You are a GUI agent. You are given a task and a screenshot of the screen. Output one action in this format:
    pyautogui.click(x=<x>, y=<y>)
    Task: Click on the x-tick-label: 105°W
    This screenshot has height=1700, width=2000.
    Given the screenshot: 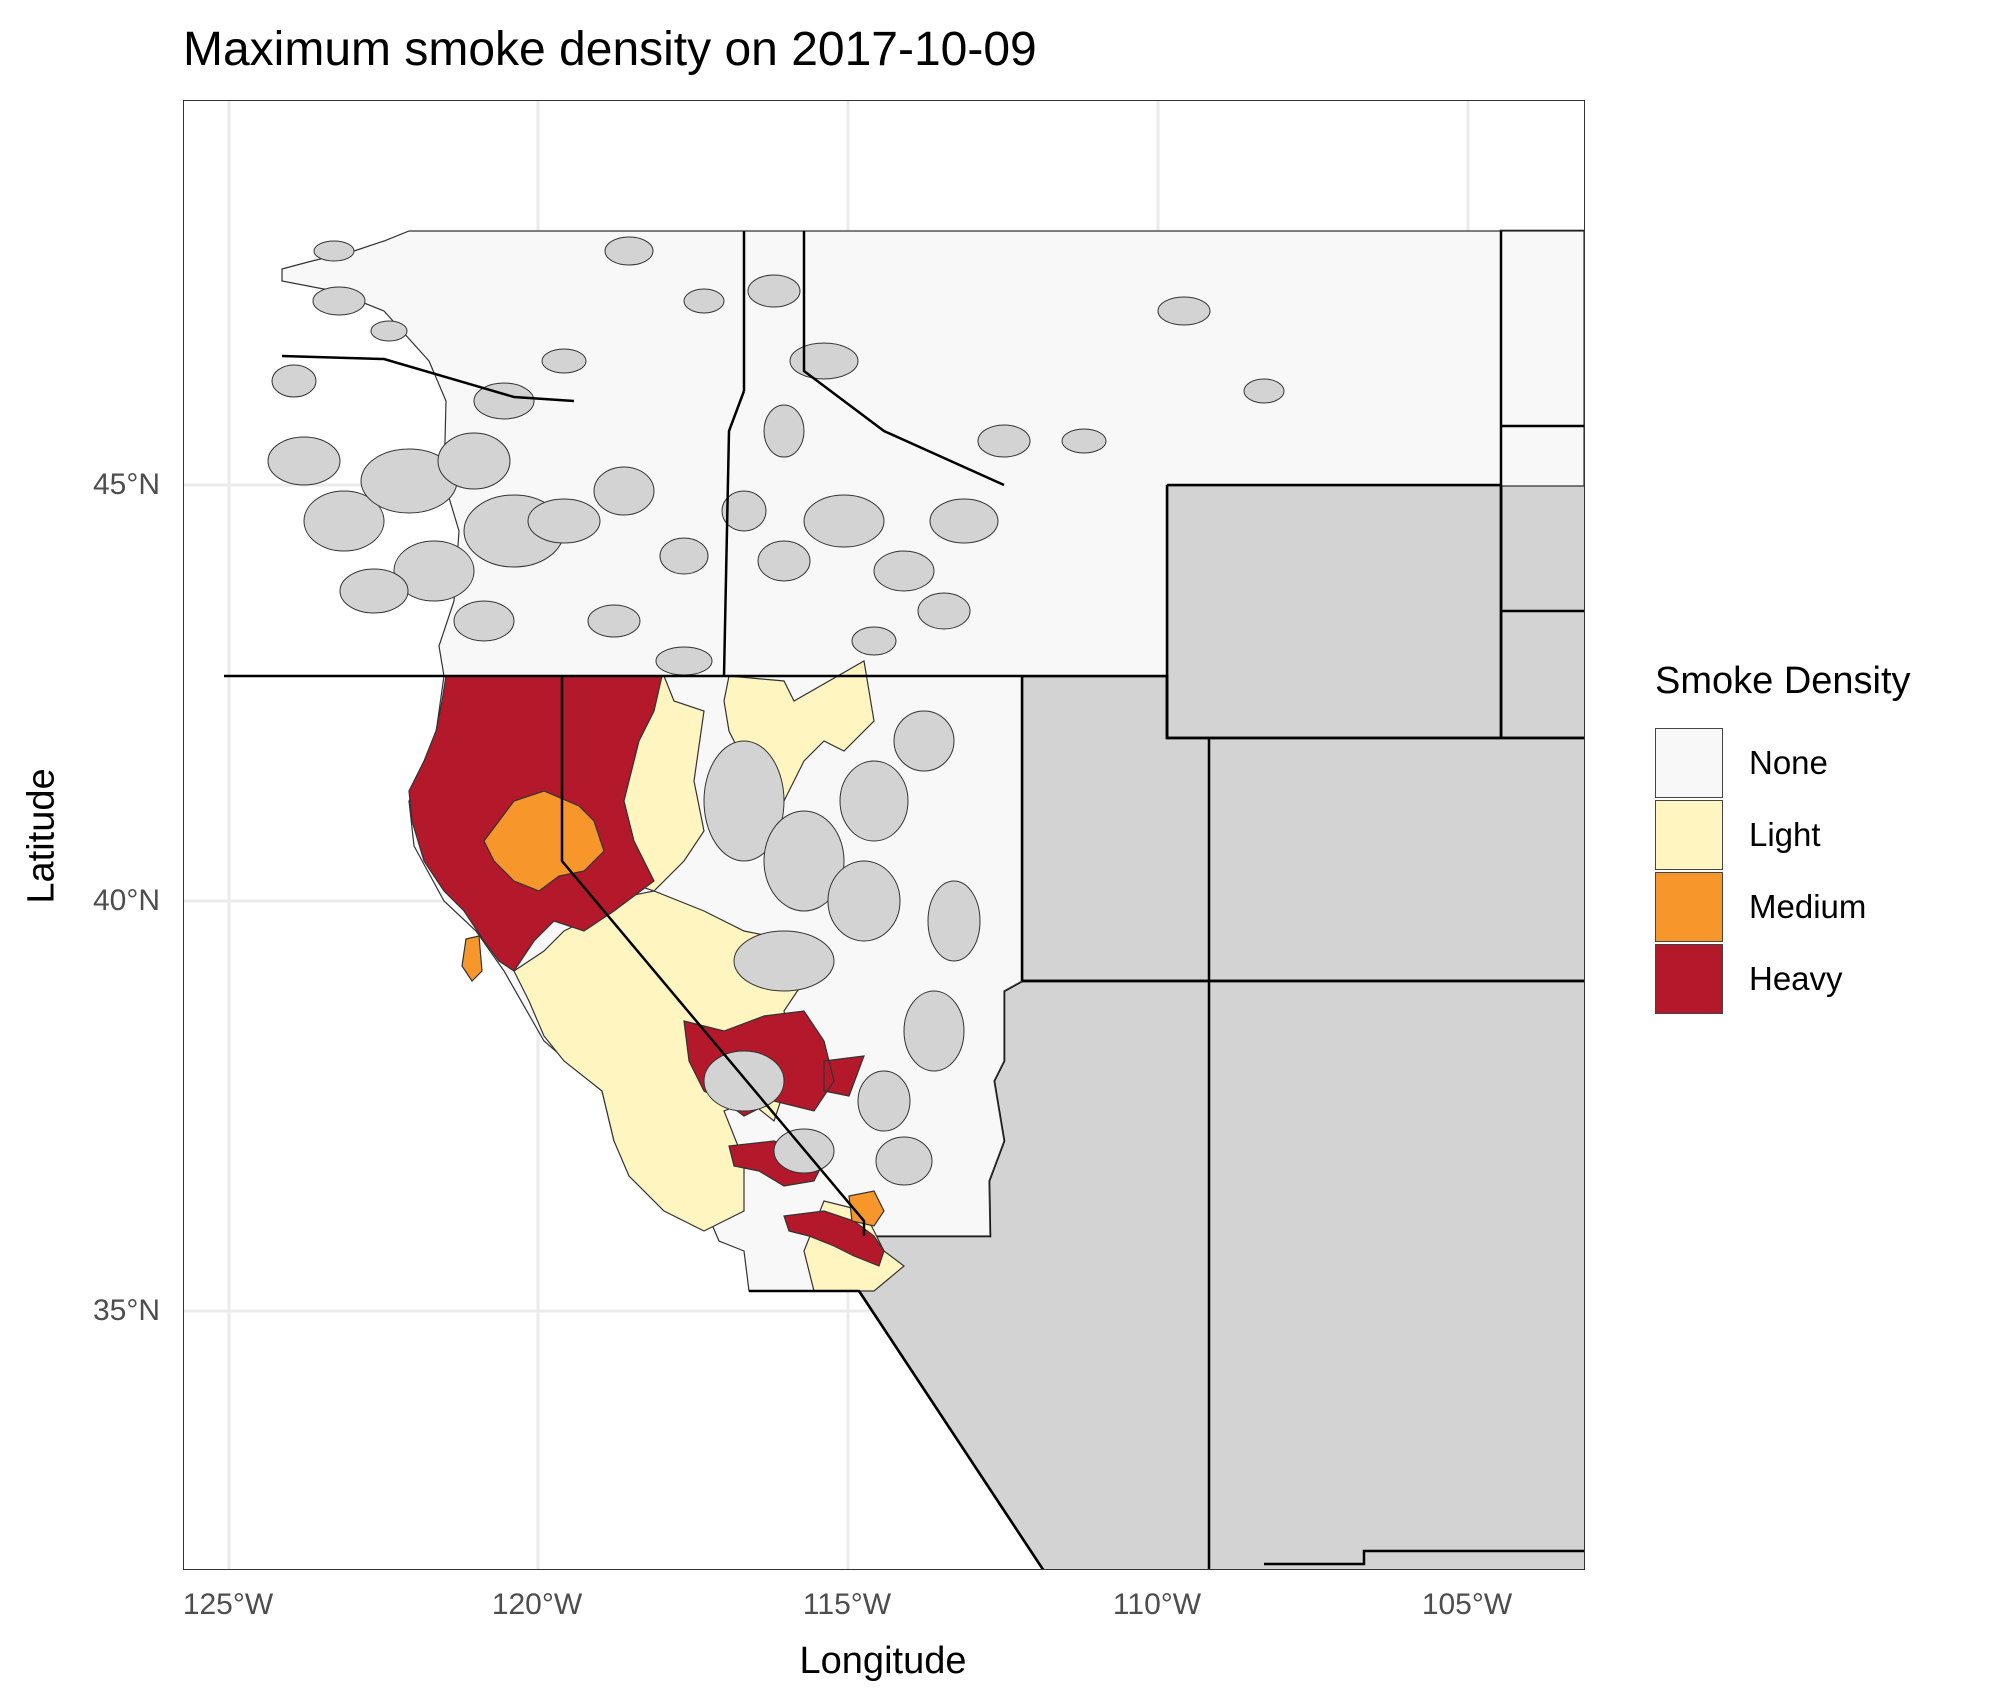 What is the action you would take?
    pyautogui.click(x=1467, y=1604)
    